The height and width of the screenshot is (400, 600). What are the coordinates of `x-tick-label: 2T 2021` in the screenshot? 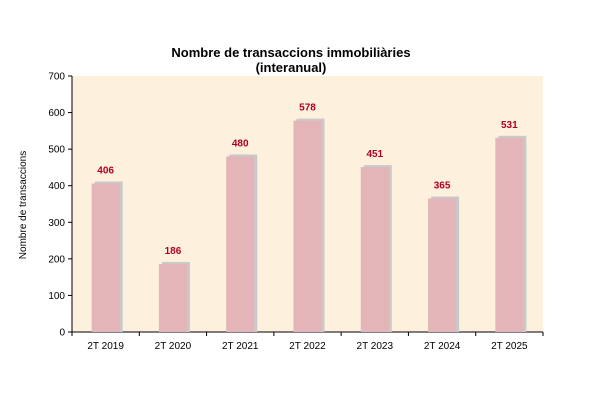 It's located at (240, 346).